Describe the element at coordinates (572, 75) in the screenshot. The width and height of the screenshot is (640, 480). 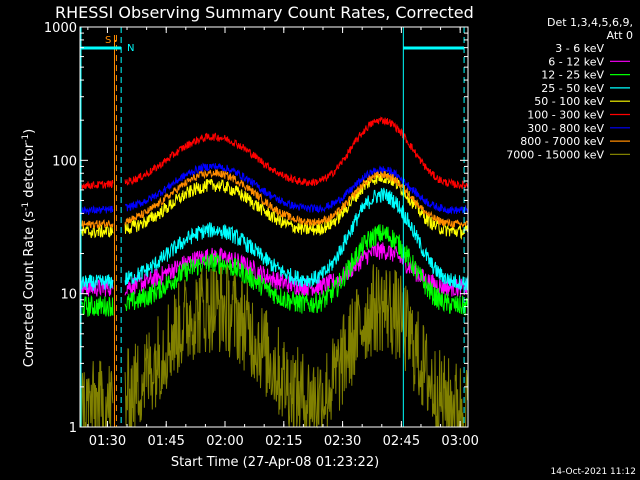
I see `legend-entry-label-2: 12 - 25 keV` at that location.